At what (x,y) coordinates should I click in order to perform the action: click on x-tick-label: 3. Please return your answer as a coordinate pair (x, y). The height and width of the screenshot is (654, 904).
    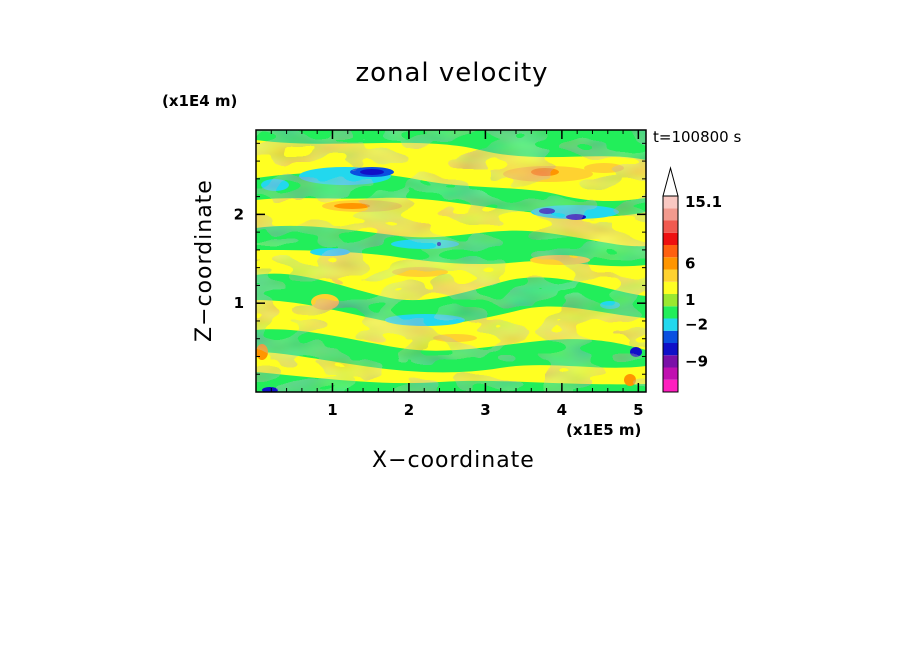
    Looking at the image, I should click on (485, 410).